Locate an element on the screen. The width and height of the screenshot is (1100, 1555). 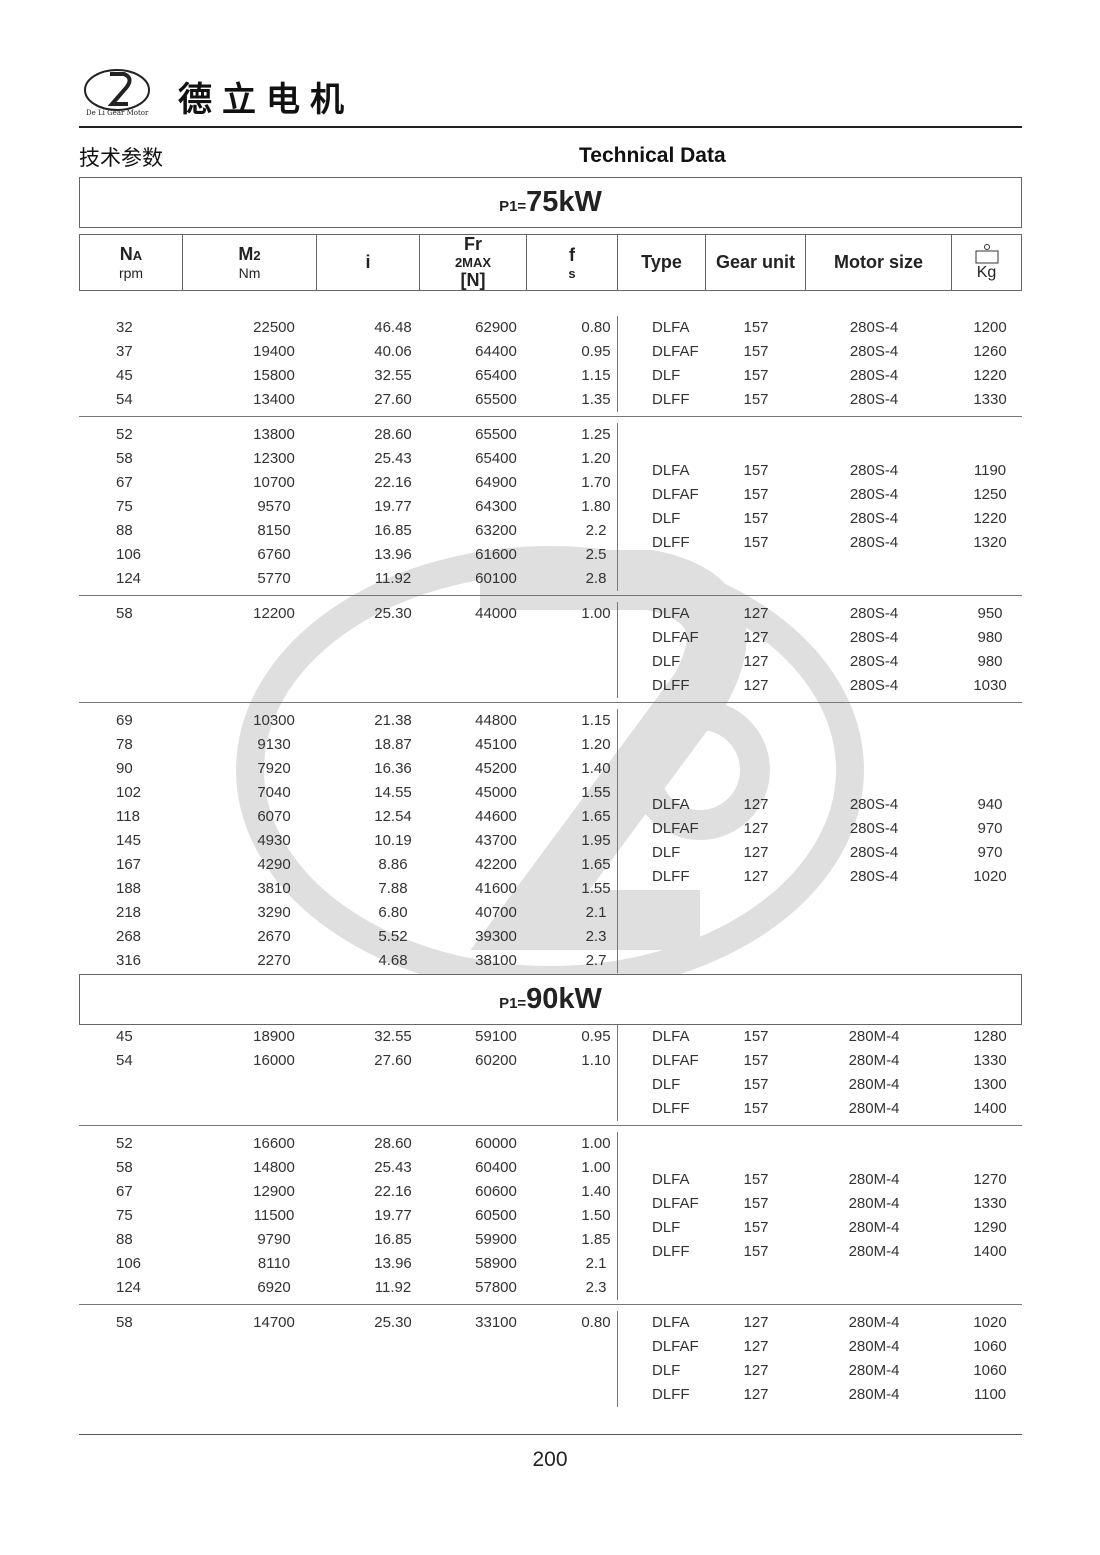
table-row: 167 4290 8.86 42200 1.65 is located at coordinates (348, 865).